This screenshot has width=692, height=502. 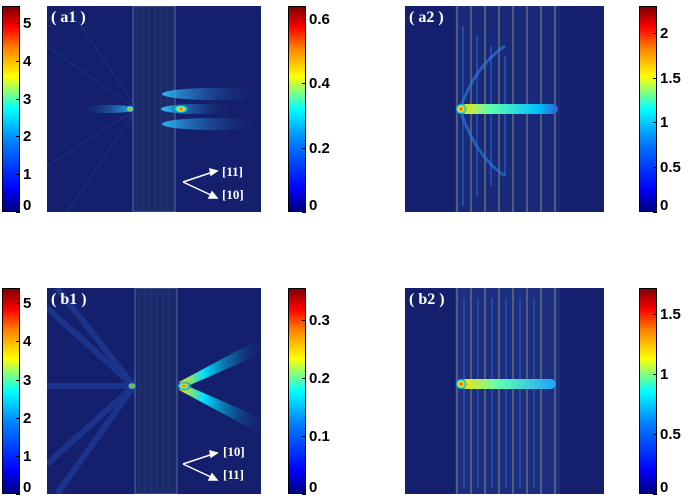 What do you see at coordinates (107, 109) in the screenshot?
I see `incident-beam` at bounding box center [107, 109].